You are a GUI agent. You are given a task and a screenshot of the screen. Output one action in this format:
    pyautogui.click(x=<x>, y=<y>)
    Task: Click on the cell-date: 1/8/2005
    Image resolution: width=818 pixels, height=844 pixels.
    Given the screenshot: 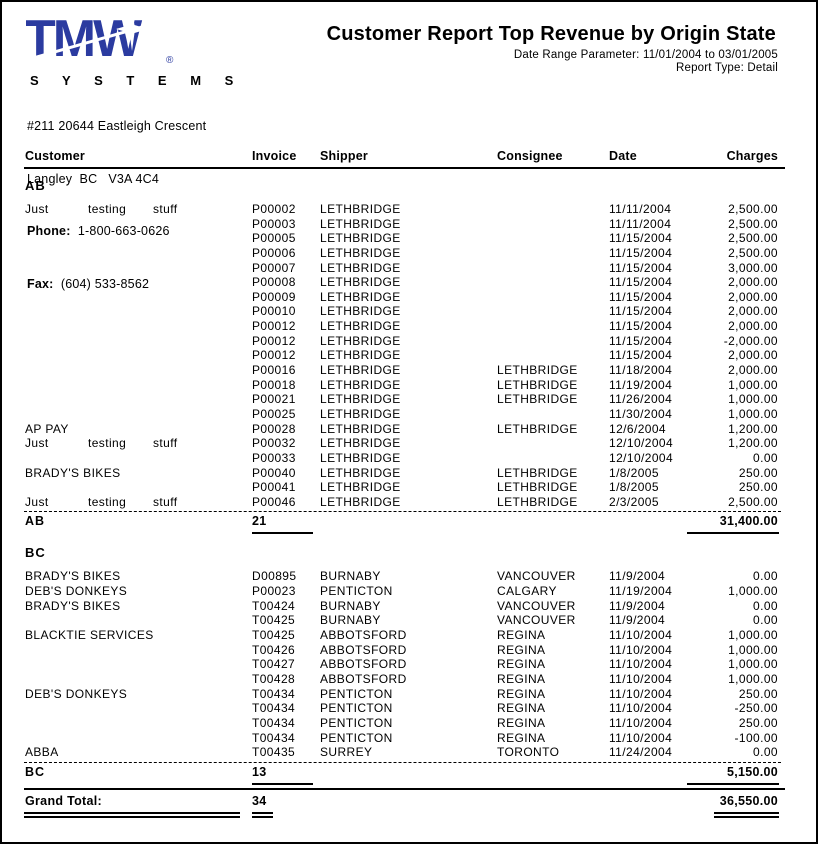 What is the action you would take?
    pyautogui.click(x=634, y=472)
    